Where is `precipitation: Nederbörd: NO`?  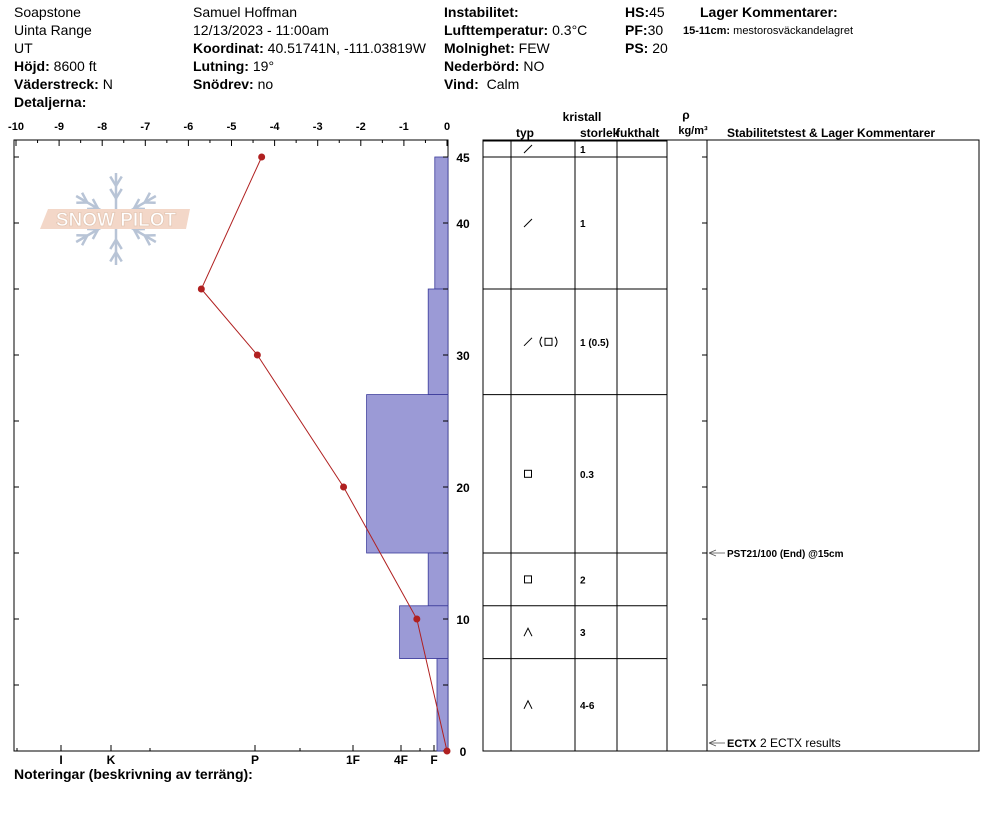 precipitation: Nederbörd: NO is located at coordinates (494, 66).